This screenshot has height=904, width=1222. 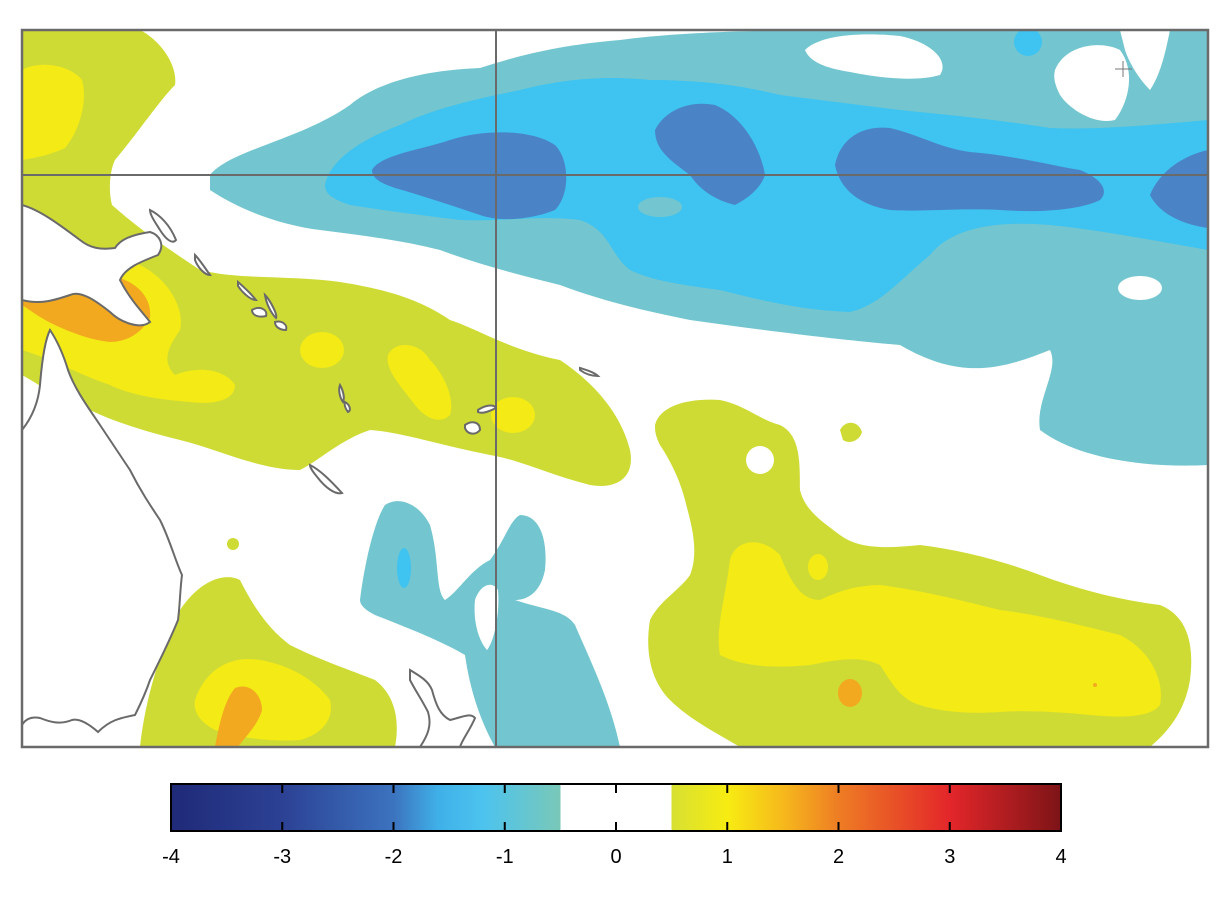 What do you see at coordinates (710, 154) in the screenshot?
I see `negative-contour-3b` at bounding box center [710, 154].